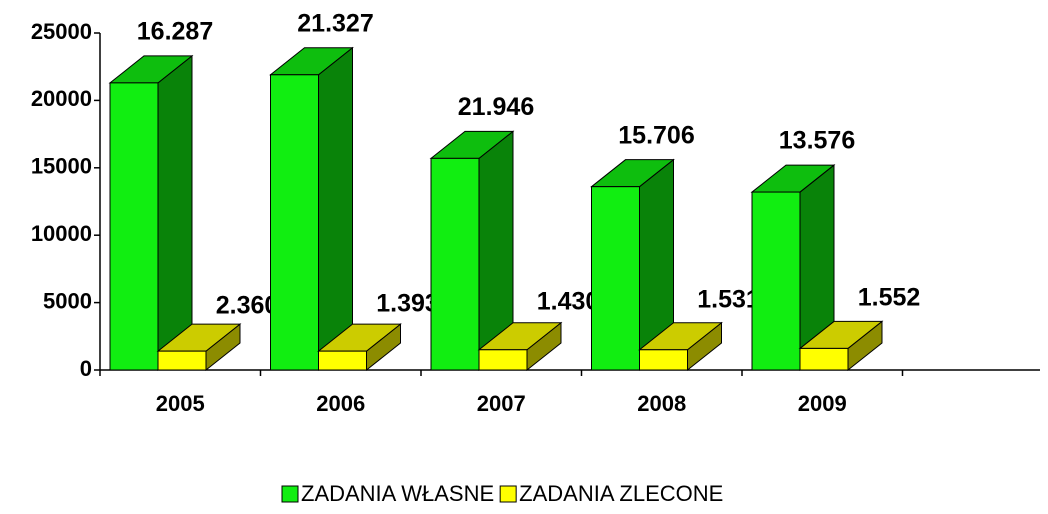 This screenshot has width=1048, height=514. Describe the element at coordinates (889, 298) in the screenshot. I see `data-annotation: 1.552` at that location.